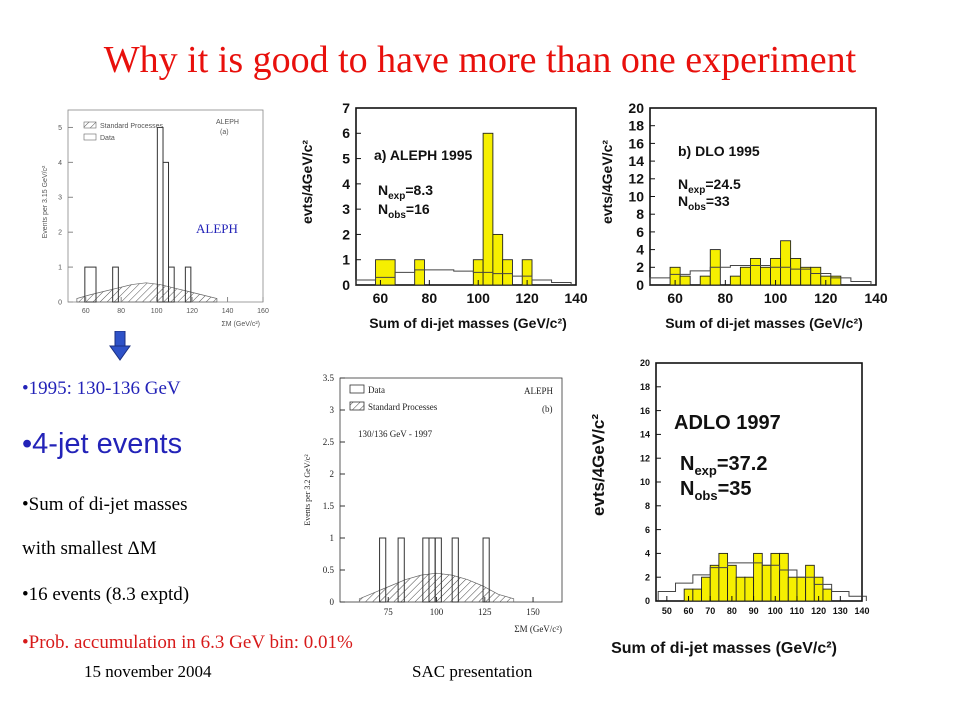  I want to click on bullet-sum-dijet: •Sum of di-jet masses, so click(105, 505).